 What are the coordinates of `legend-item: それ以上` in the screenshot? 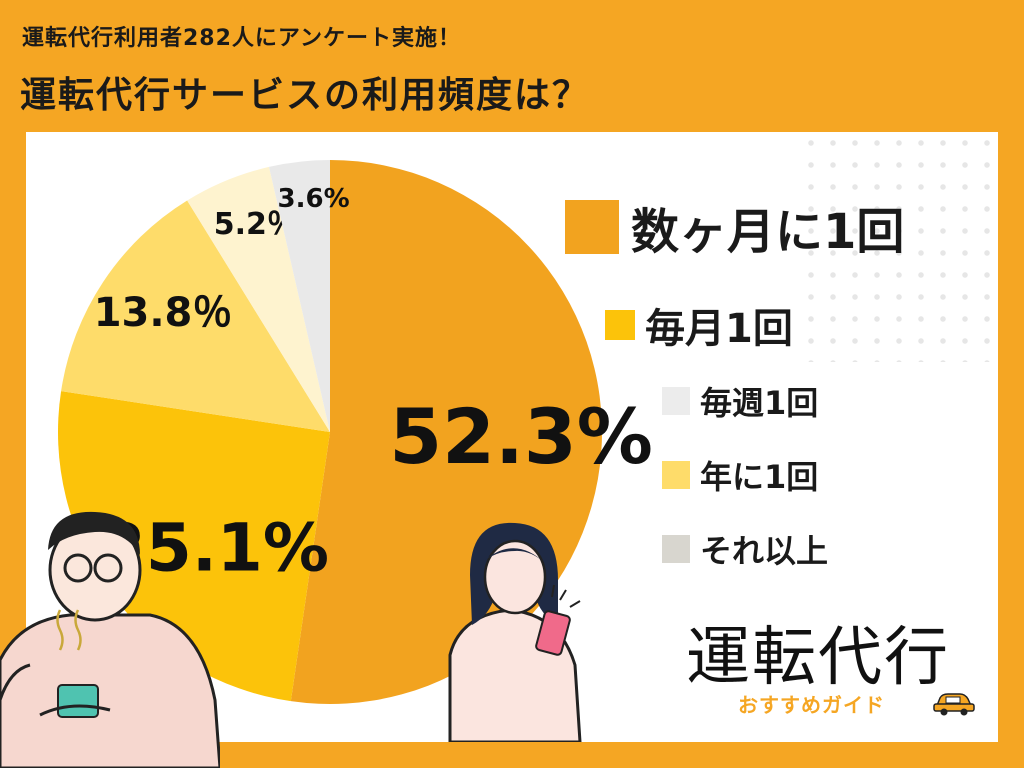 It's located at (745, 549).